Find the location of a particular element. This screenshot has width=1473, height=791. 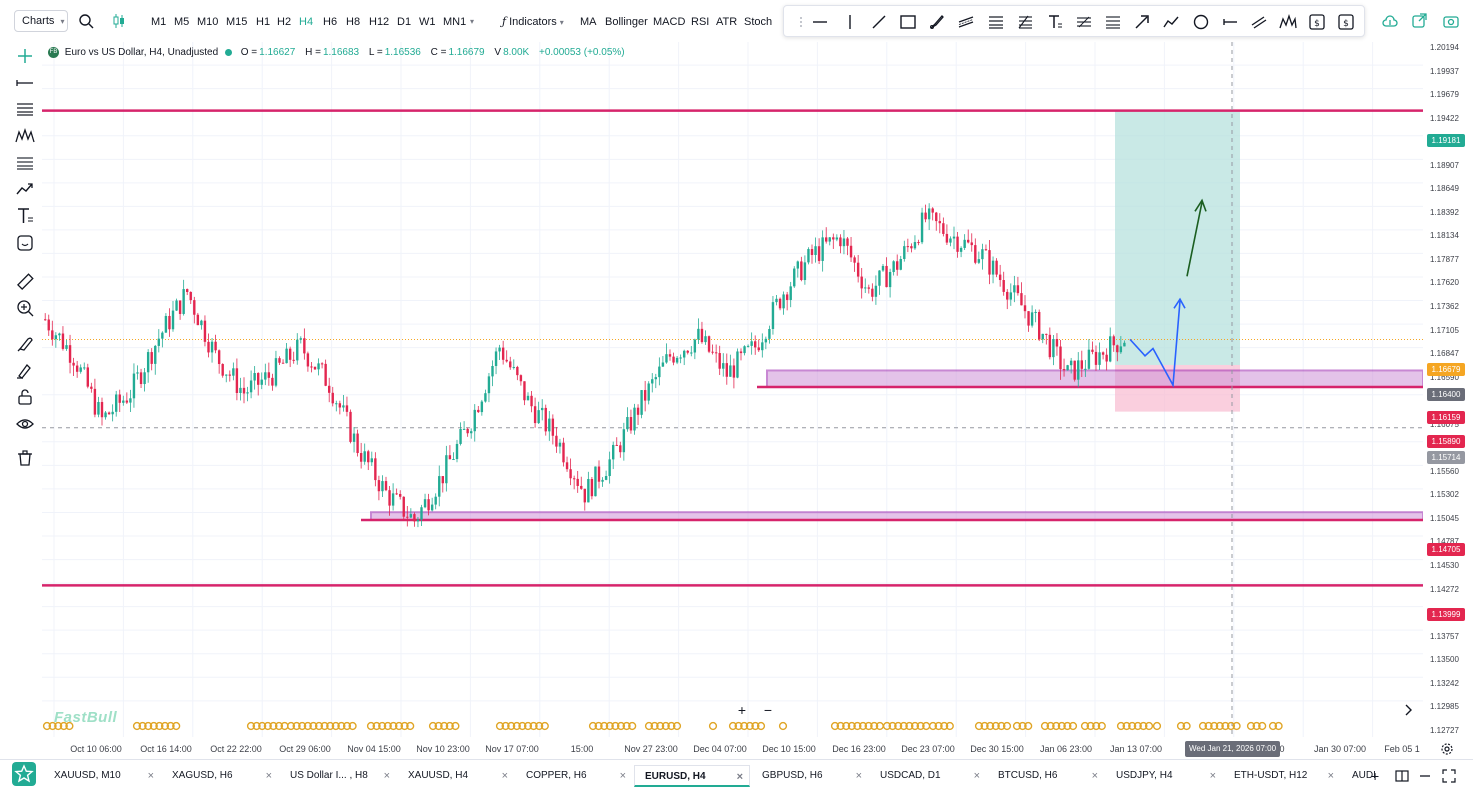

trash-icon is located at coordinates (25, 458).